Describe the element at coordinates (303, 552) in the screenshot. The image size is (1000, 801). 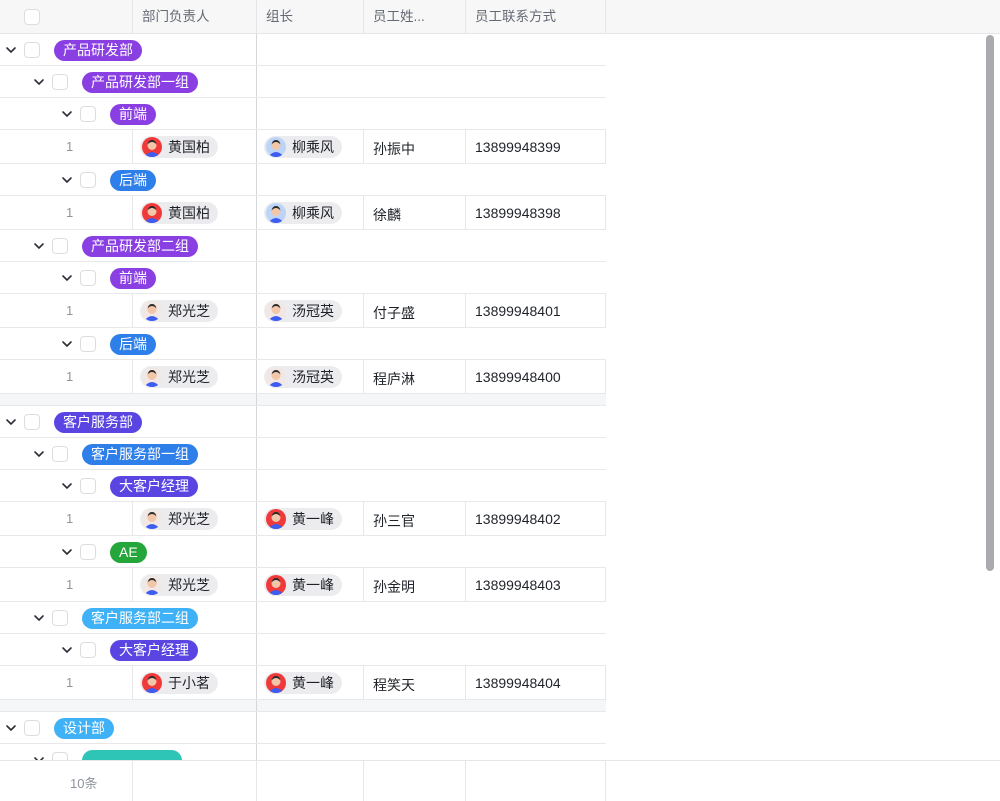
I see `group-row: AE` at that location.